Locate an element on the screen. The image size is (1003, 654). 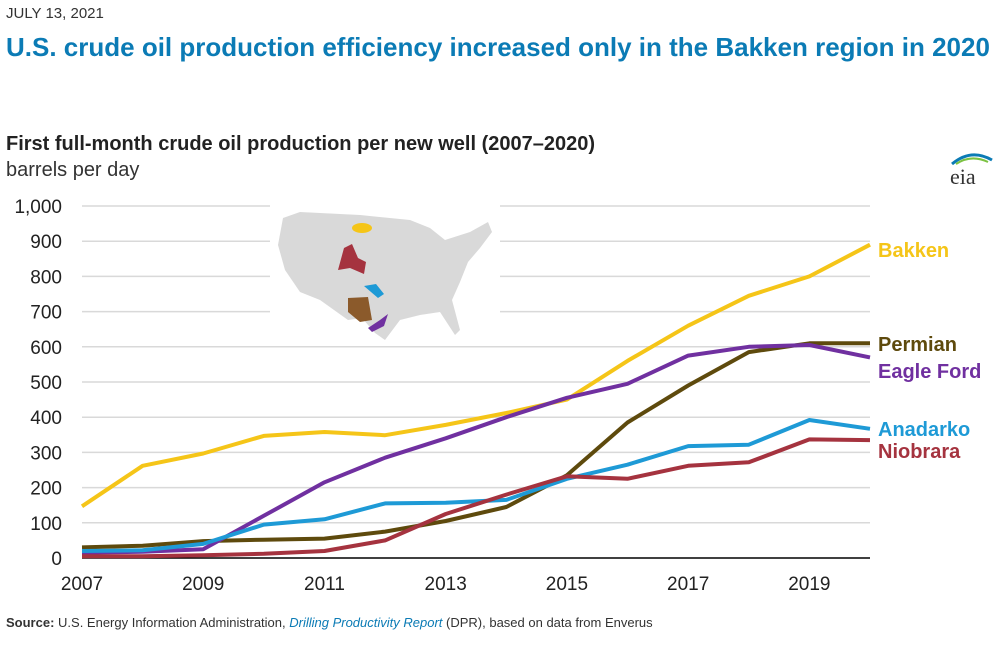
us-map-outline is located at coordinates (385, 276).